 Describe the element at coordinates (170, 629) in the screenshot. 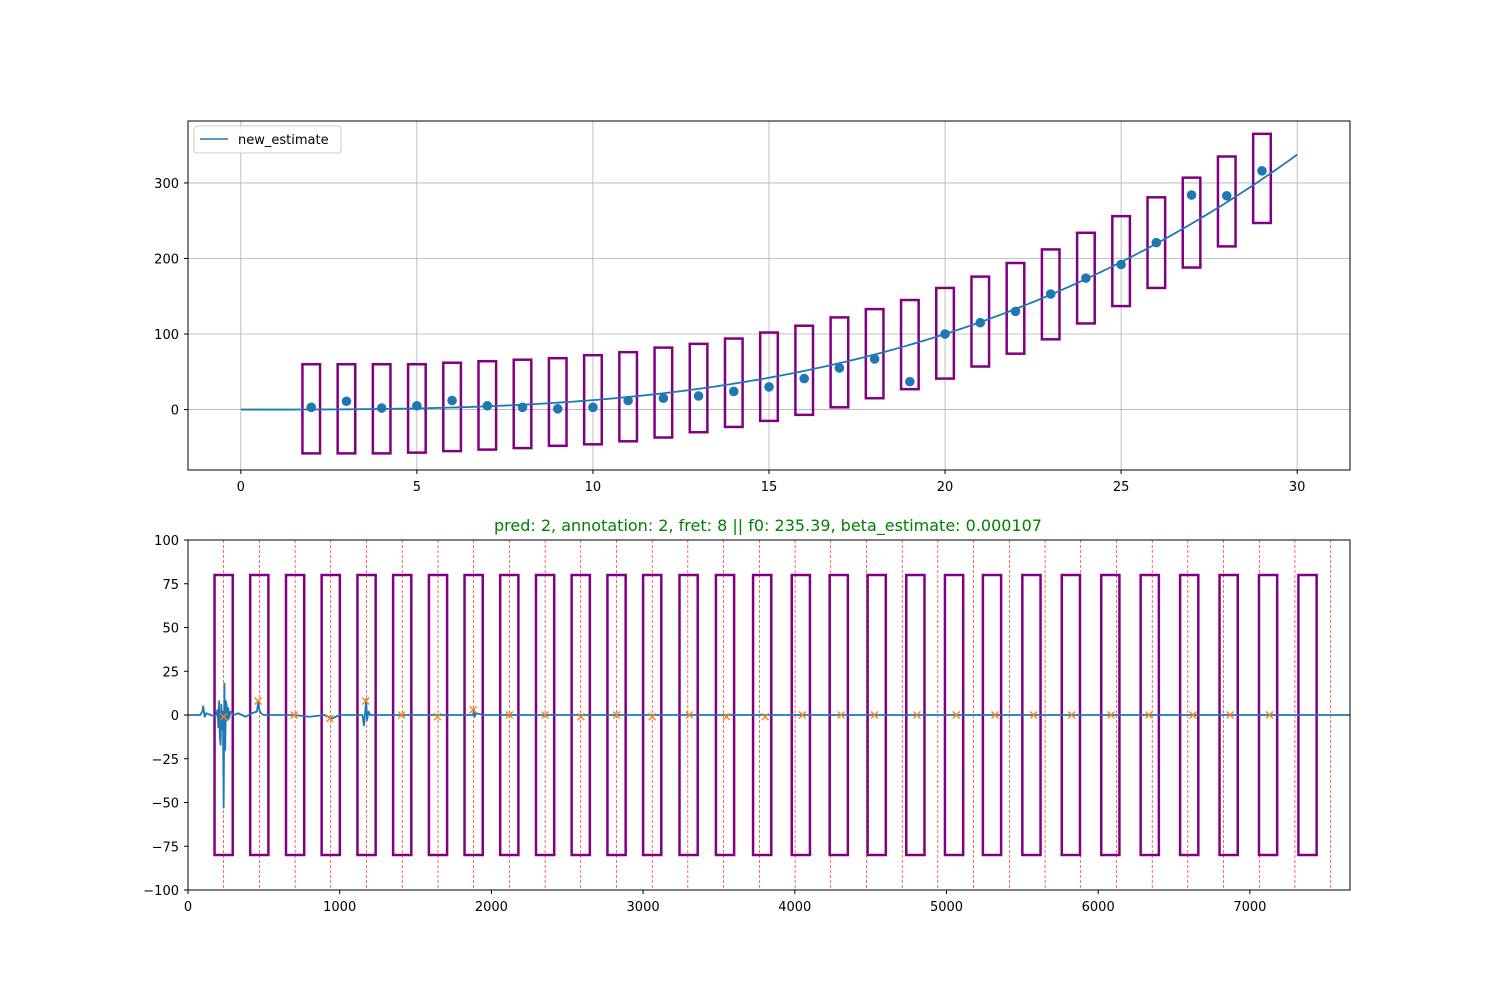

I see `bottom-ytick-label-2: 50` at that location.